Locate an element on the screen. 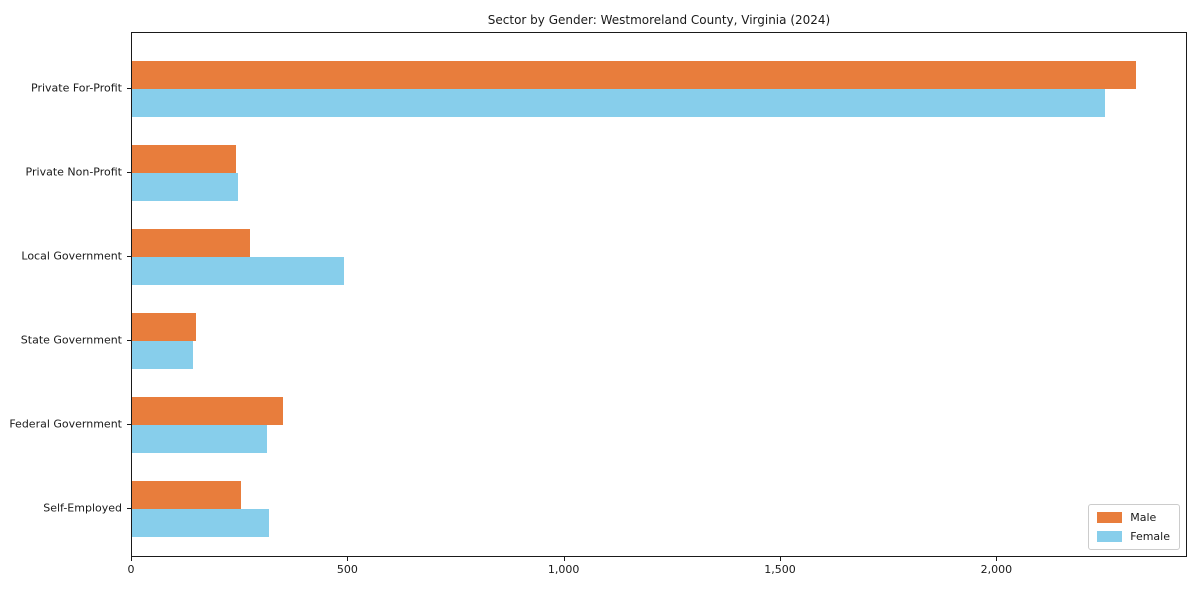 This screenshot has height=600, width=1200. y-tick-mark-federal-government is located at coordinates (129, 424).